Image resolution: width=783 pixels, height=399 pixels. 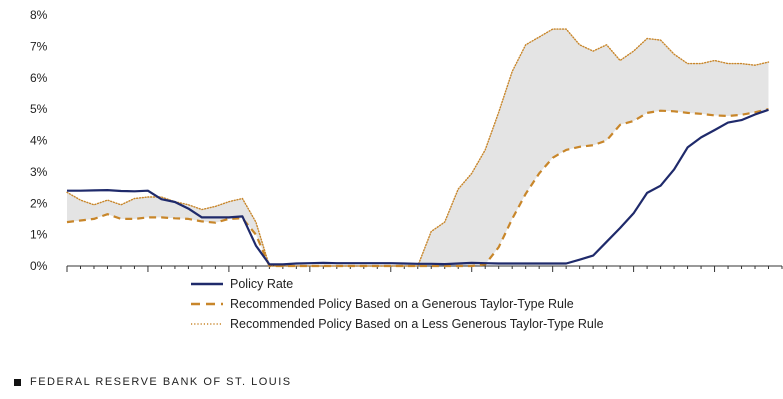 I want to click on y-tick-label: 6%, so click(x=39, y=78).